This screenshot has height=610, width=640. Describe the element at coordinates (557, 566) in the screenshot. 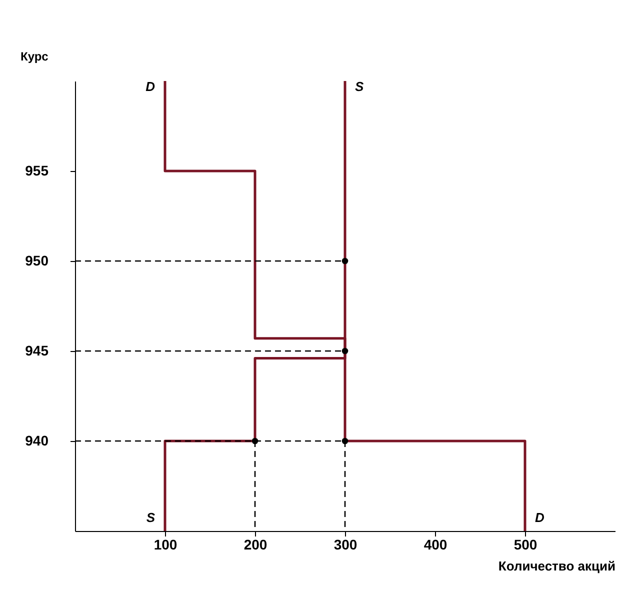

I see `x-axis-title: Количество акций` at that location.